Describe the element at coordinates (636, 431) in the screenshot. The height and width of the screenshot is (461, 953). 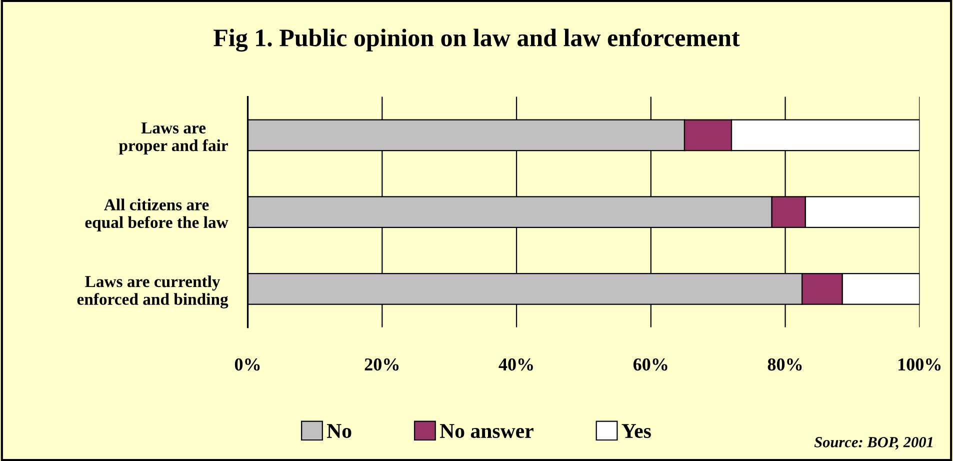
I see `legend-label: Yes` at that location.